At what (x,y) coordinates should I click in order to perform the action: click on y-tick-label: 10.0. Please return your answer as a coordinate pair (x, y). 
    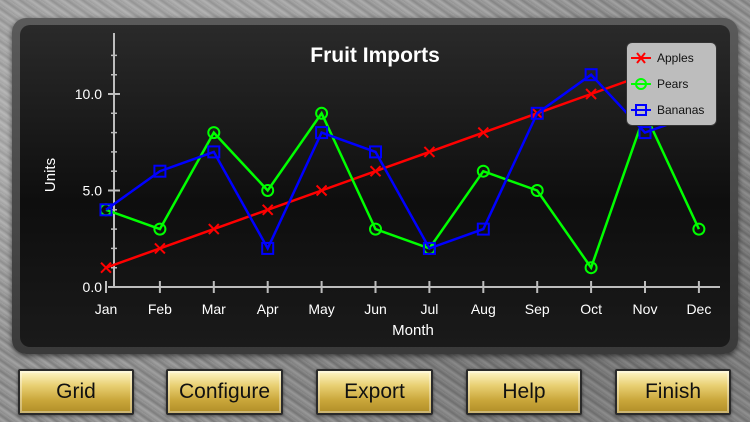
    Looking at the image, I should click on (88, 94).